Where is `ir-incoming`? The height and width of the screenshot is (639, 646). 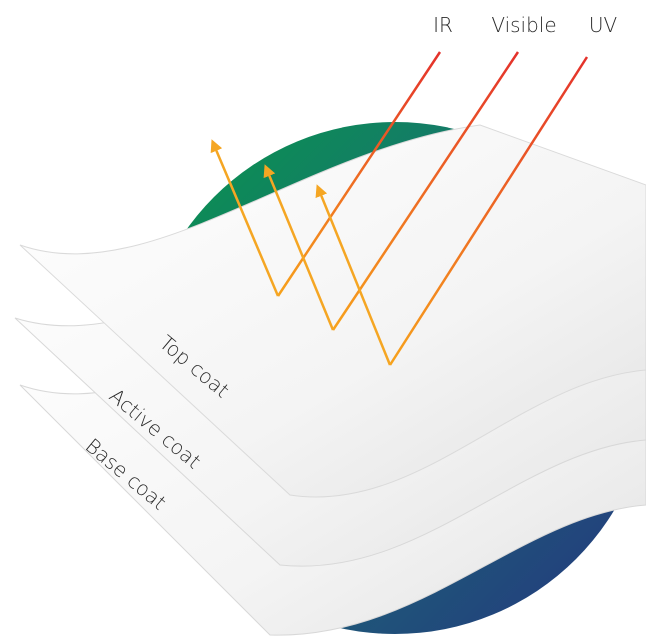
ir-incoming is located at coordinates (359, 174).